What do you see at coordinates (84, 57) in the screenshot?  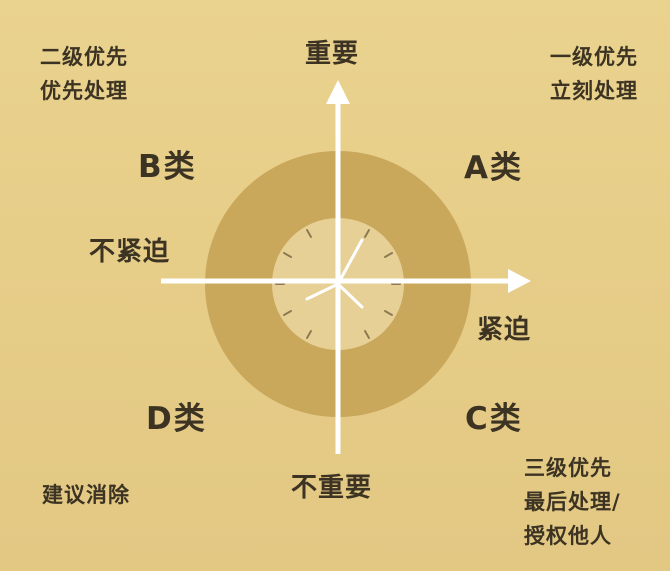 I see `quadrant-b-note-line-1: 二级优先` at bounding box center [84, 57].